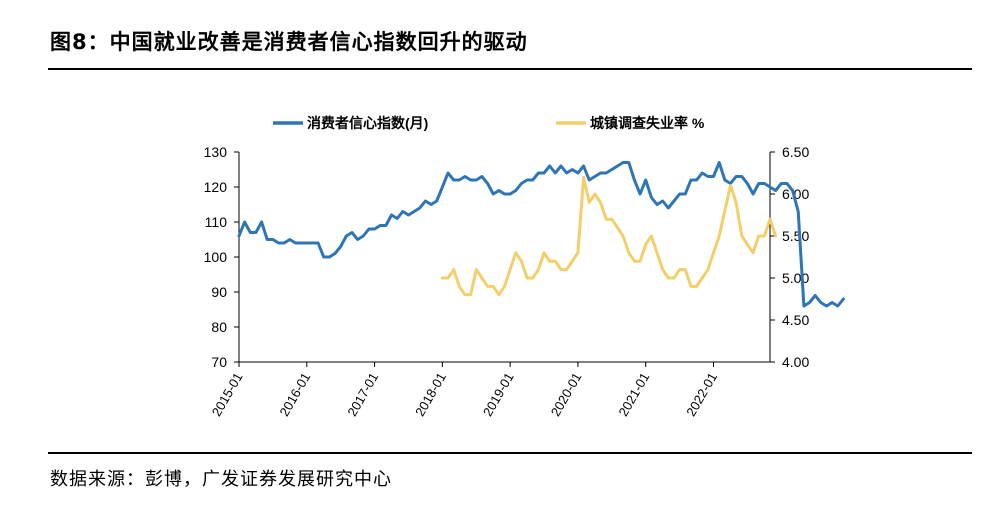 Image resolution: width=1006 pixels, height=513 pixels. Describe the element at coordinates (647, 123) in the screenshot. I see `legend-label-unemployment: 城镇调查失业率 %` at that location.